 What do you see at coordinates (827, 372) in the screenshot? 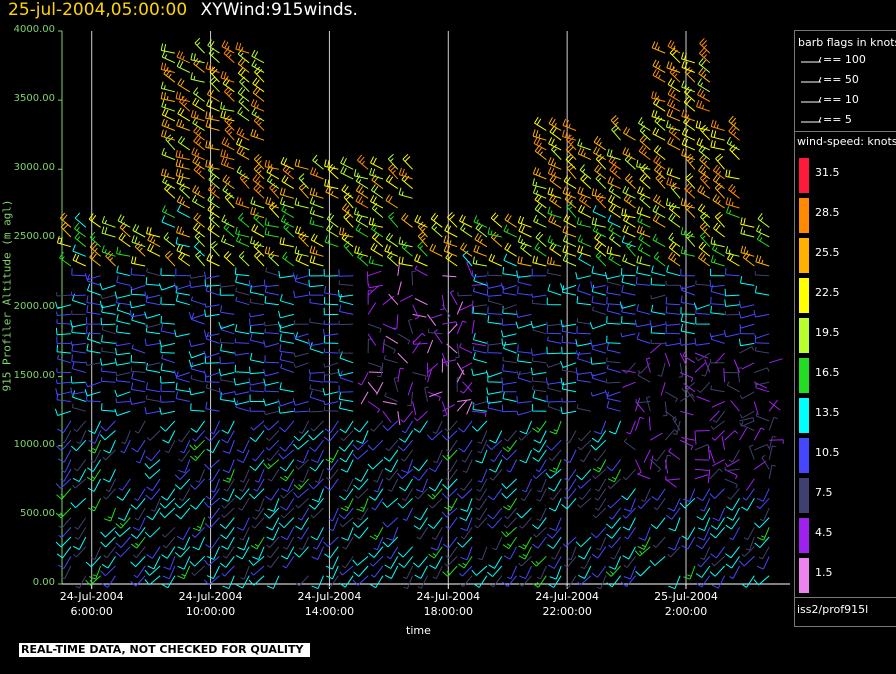
I see `speed-label: 16.5` at bounding box center [827, 372].